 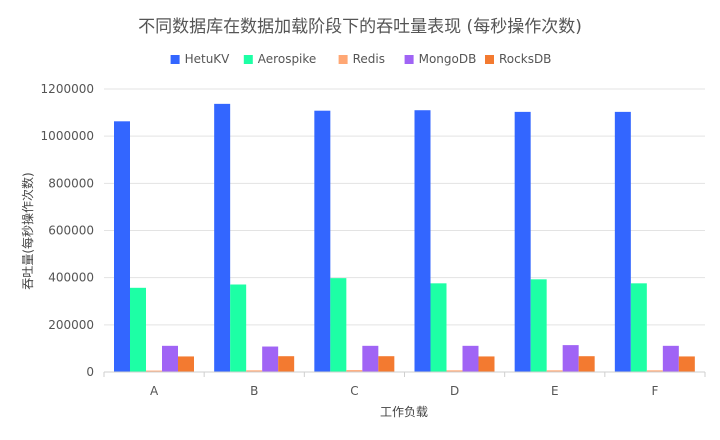 What do you see at coordinates (586, 364) in the screenshot?
I see `bar-rocksdb-e` at bounding box center [586, 364].